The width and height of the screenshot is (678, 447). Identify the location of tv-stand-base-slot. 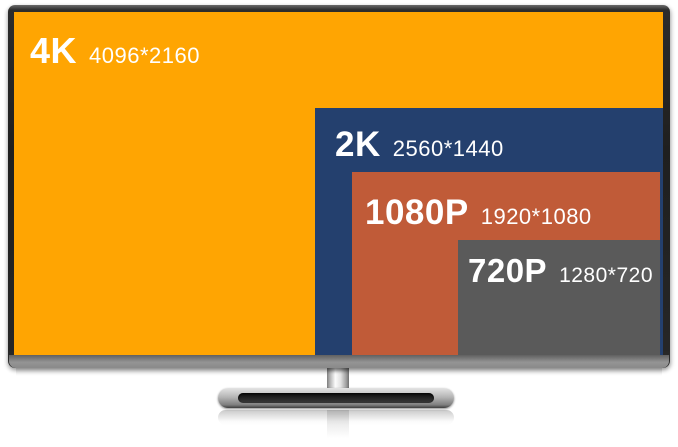
(336, 398).